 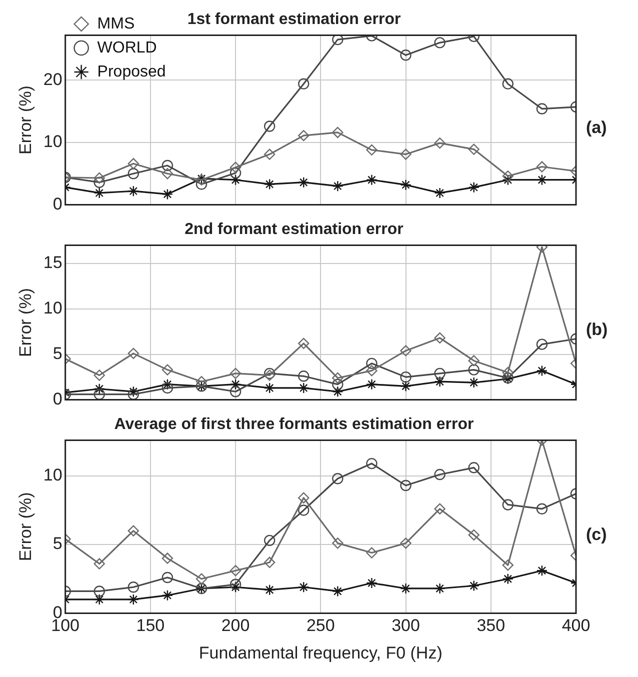 I want to click on legend-label: Proposed, so click(x=131, y=71).